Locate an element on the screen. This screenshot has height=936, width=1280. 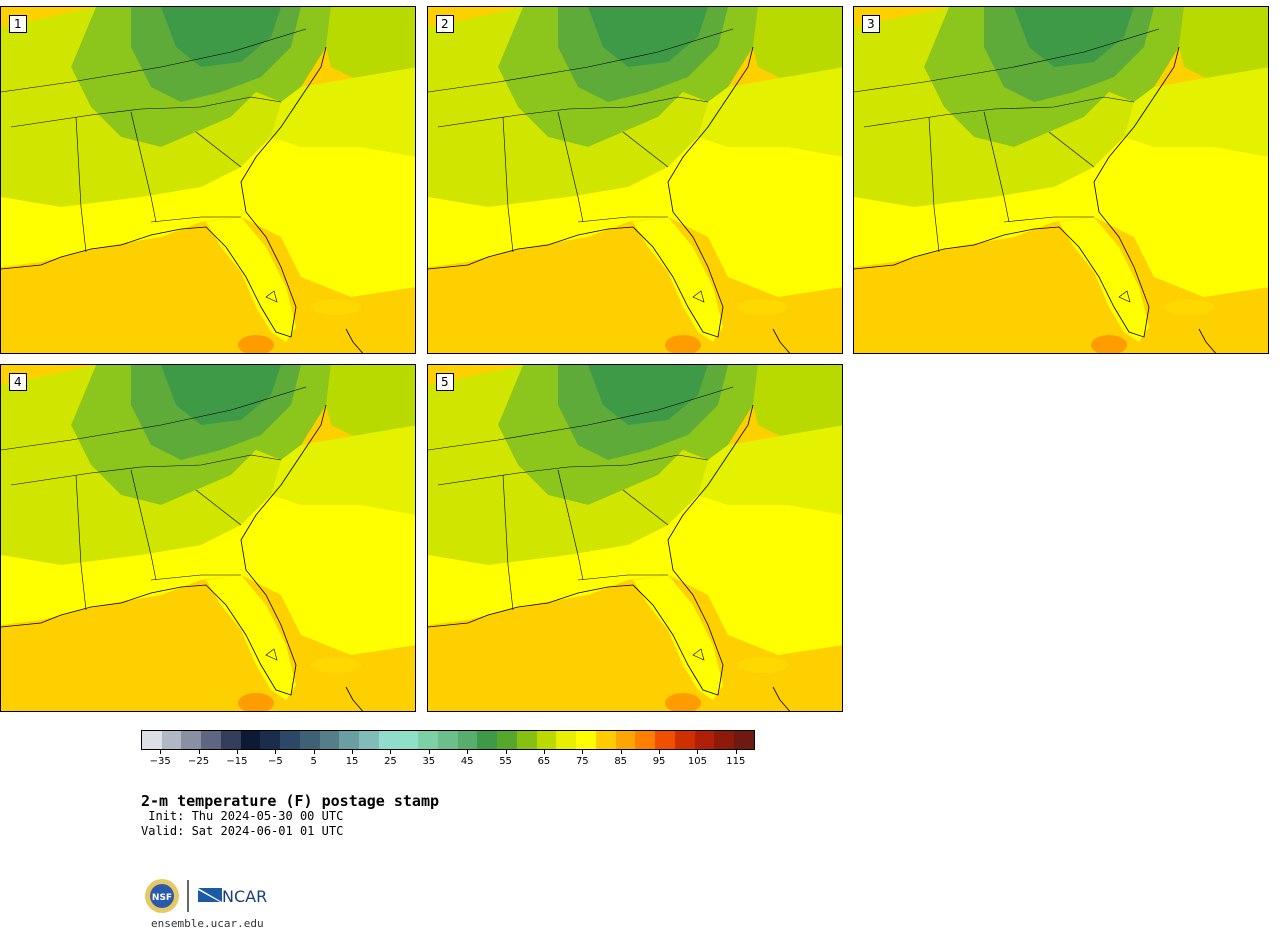
map-panel-3: 3 is located at coordinates (1061, 180).